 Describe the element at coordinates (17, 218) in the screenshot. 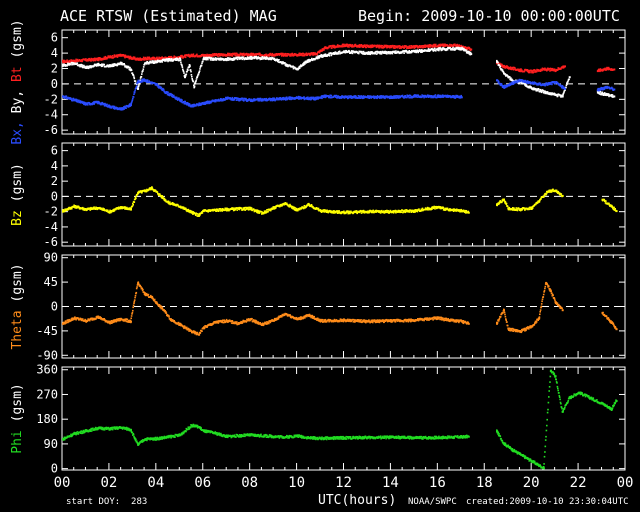

I see `y-axis-label-part: Bz` at that location.